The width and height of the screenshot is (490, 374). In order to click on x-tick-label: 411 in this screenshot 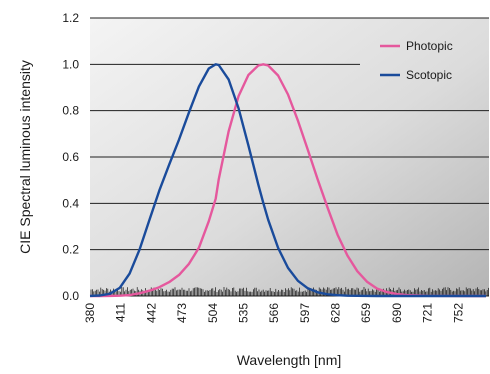, I will do `click(121, 312)`.